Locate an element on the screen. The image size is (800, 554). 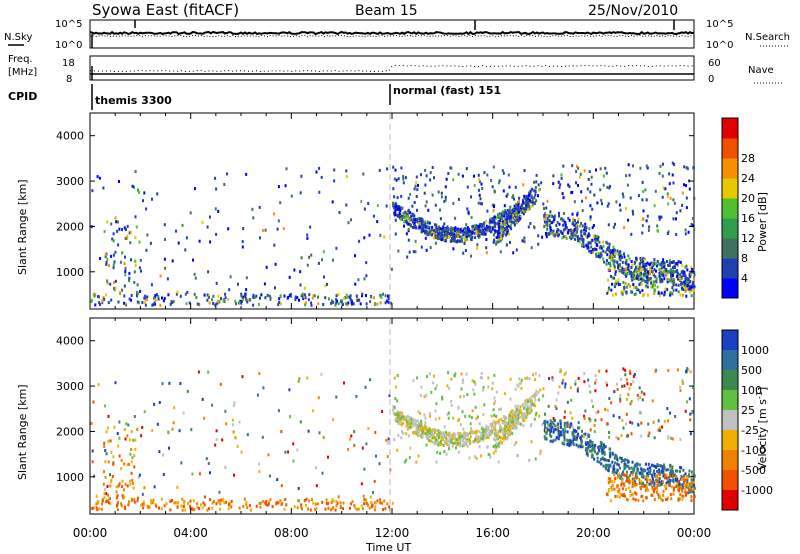
velocity-colorbar-tick: -100 is located at coordinates (753, 450).